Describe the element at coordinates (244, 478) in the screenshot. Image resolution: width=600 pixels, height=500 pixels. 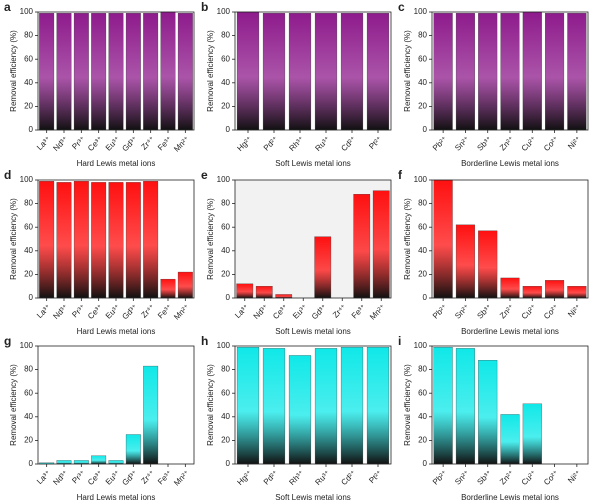
I see `x-tick-label: Hg²⁺` at that location.